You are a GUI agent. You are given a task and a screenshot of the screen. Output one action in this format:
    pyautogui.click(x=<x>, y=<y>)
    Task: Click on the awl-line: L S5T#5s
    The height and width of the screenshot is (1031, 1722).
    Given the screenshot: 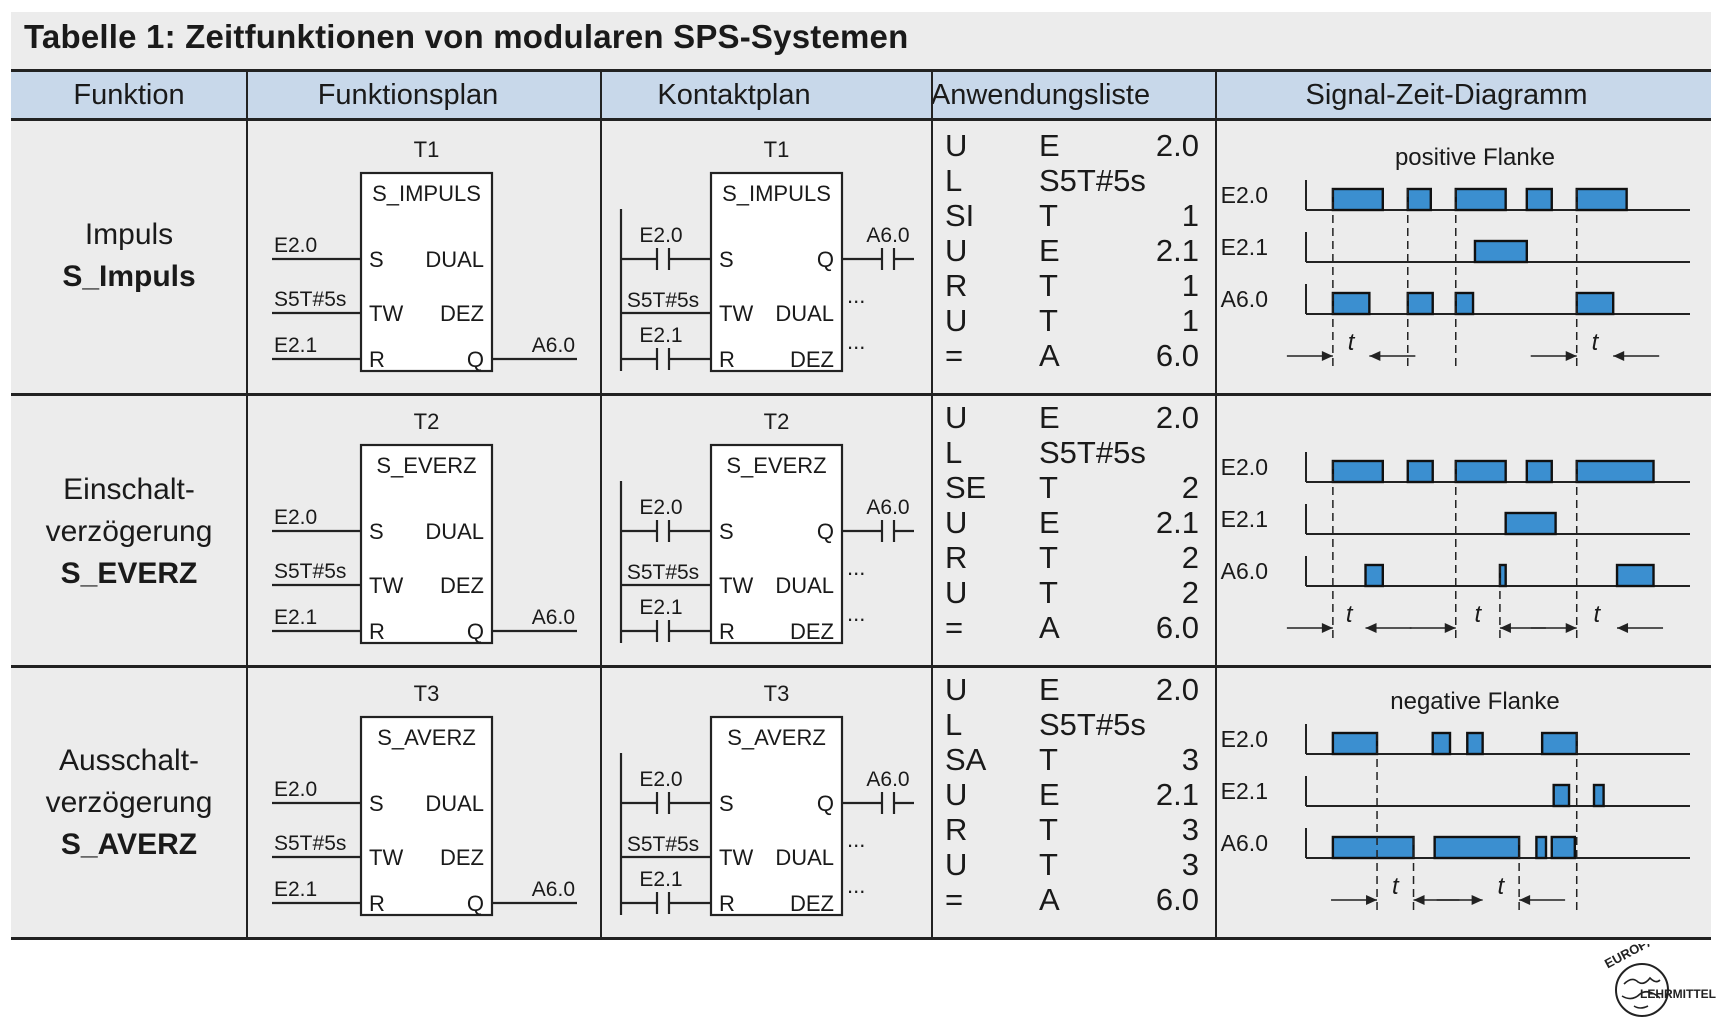 What is the action you would take?
    pyautogui.click(x=1070, y=453)
    